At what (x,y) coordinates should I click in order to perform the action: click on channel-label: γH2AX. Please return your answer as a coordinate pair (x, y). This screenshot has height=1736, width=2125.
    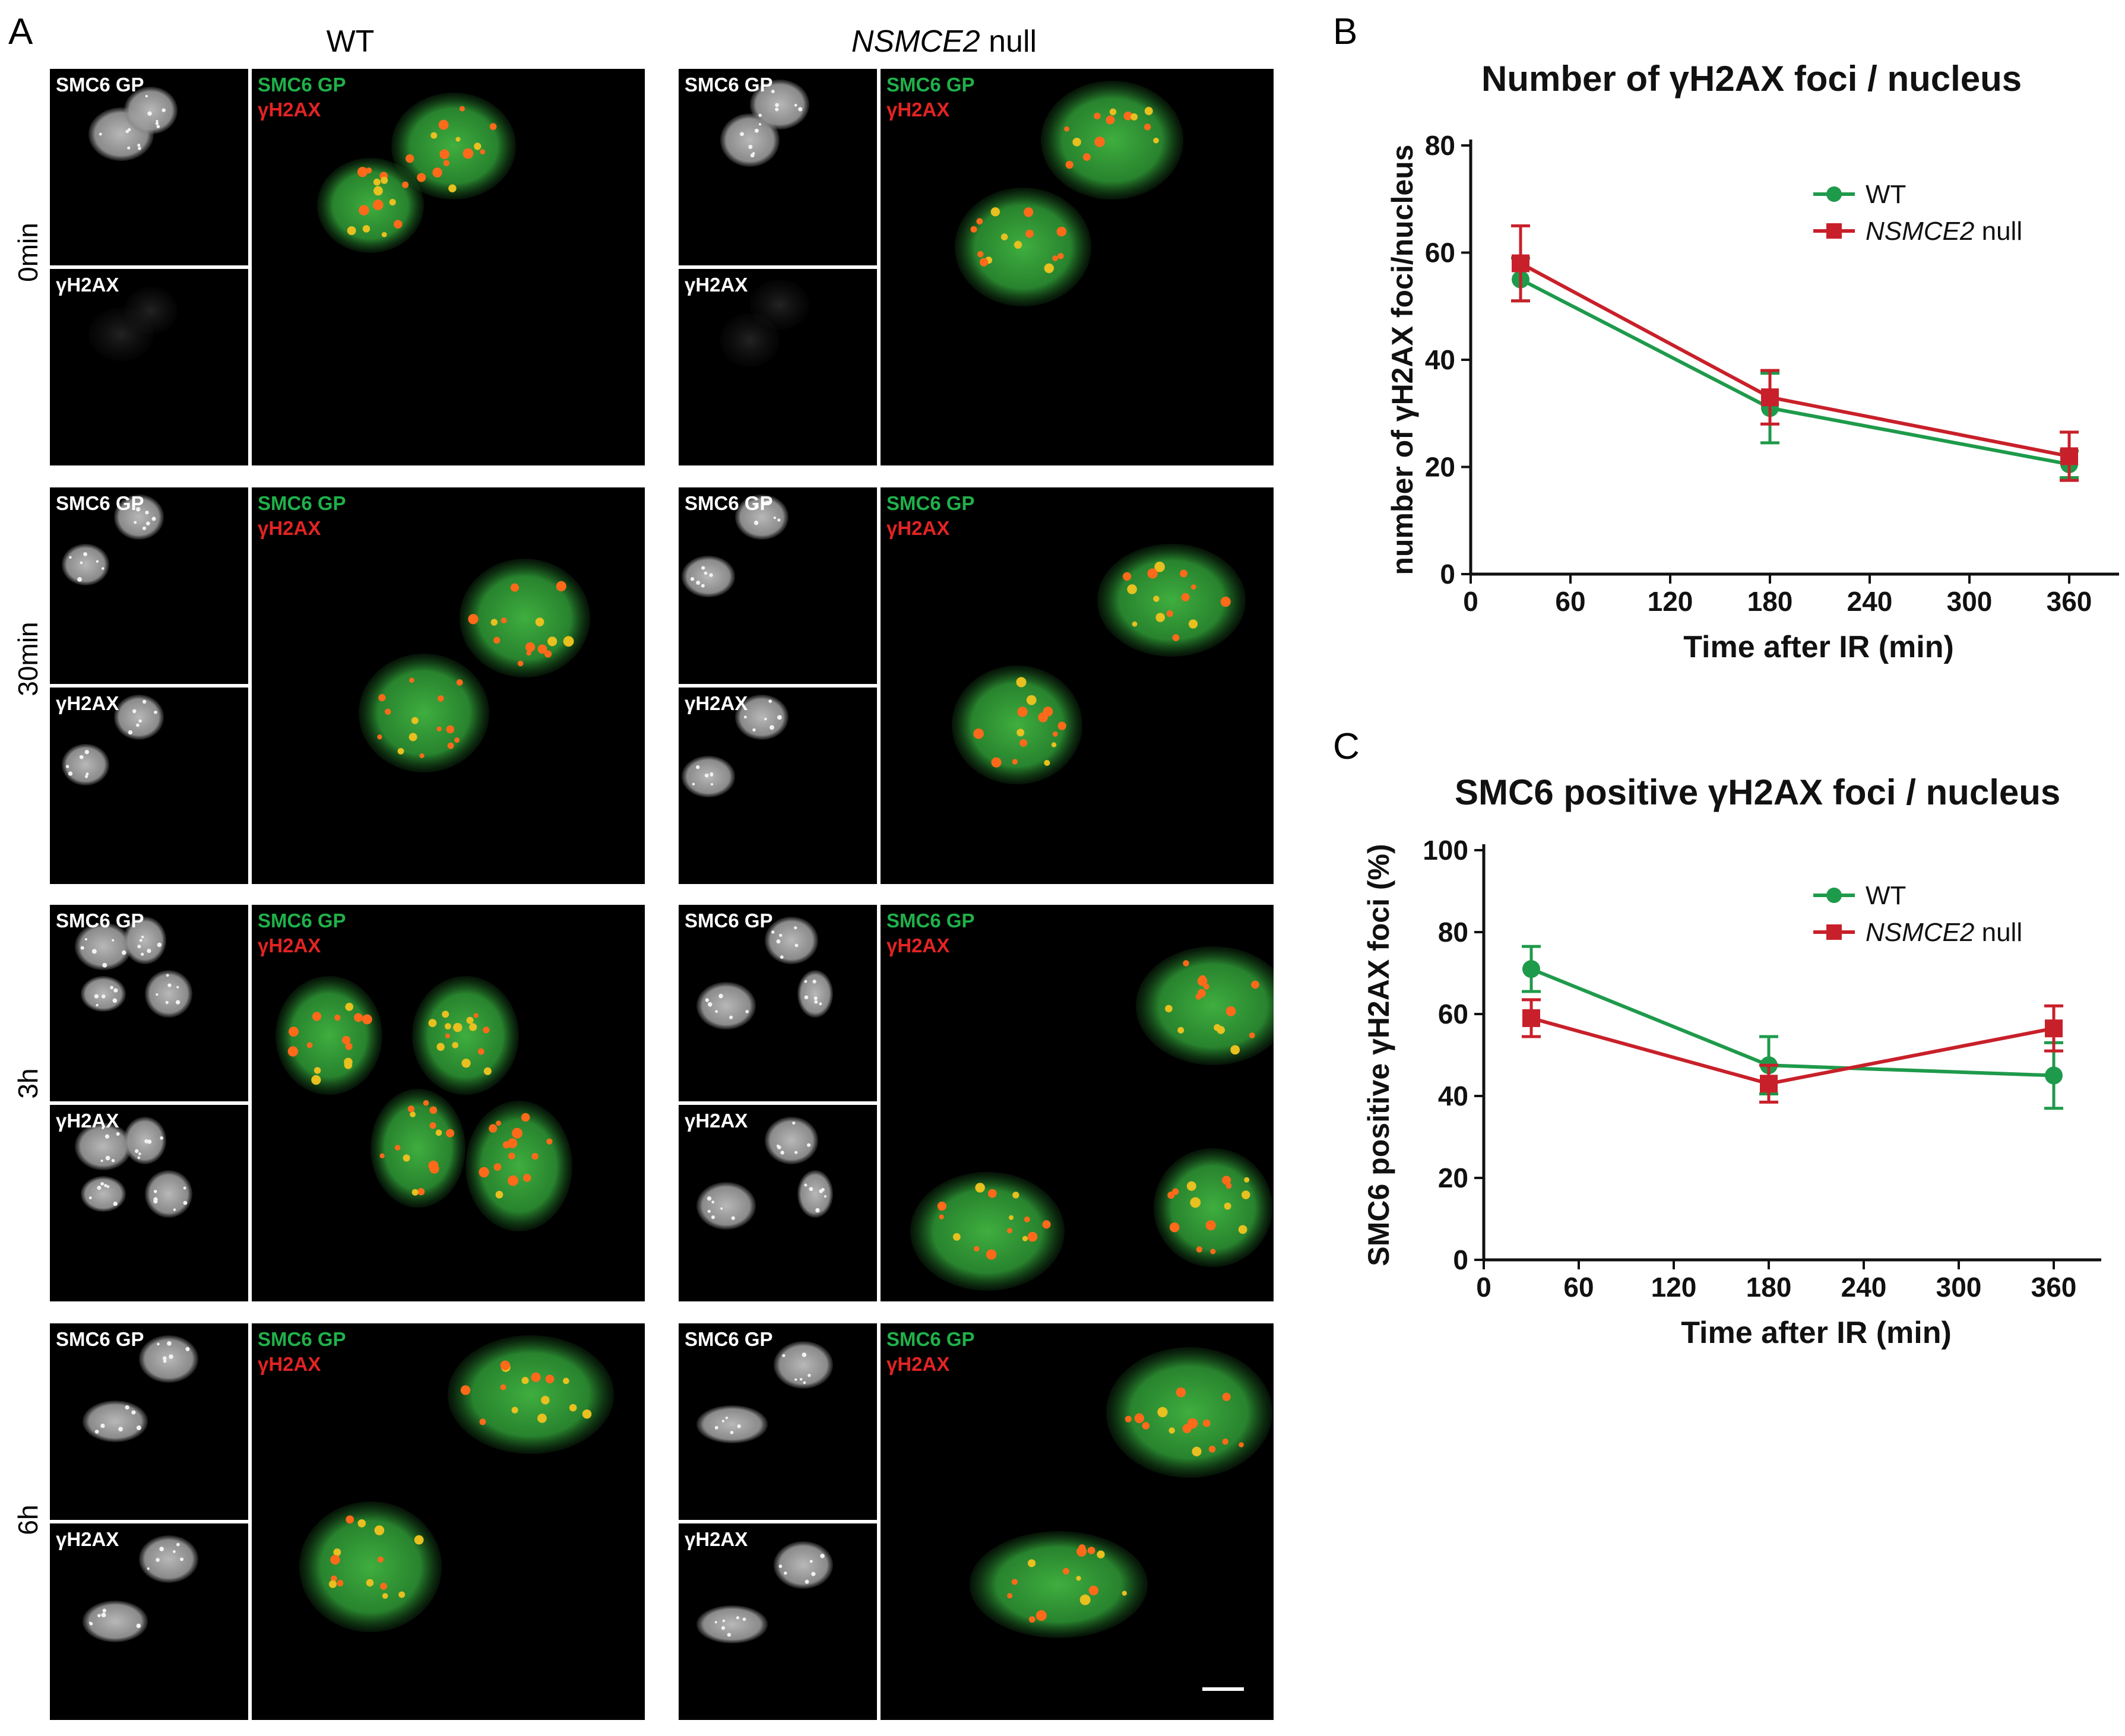
    Looking at the image, I should click on (918, 110).